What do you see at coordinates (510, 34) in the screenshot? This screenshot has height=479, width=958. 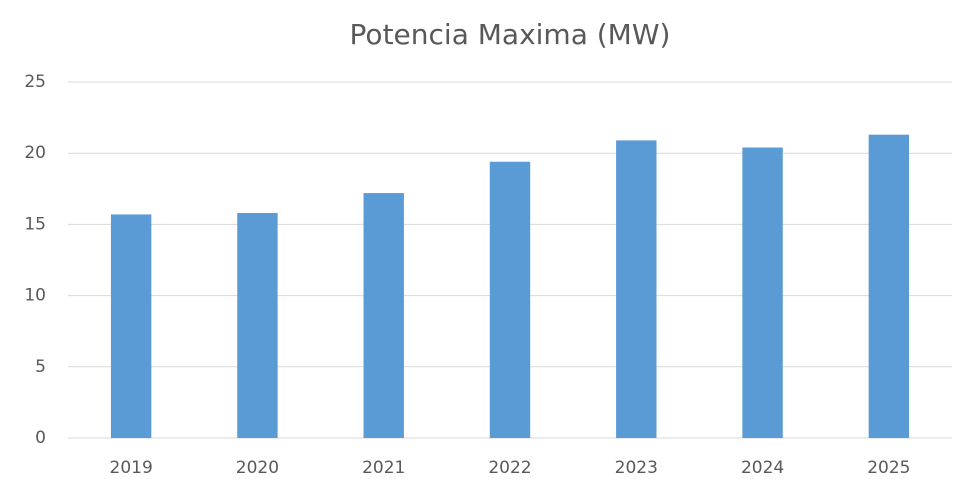 I see `chart-title: Potencia Maxima (MW)` at bounding box center [510, 34].